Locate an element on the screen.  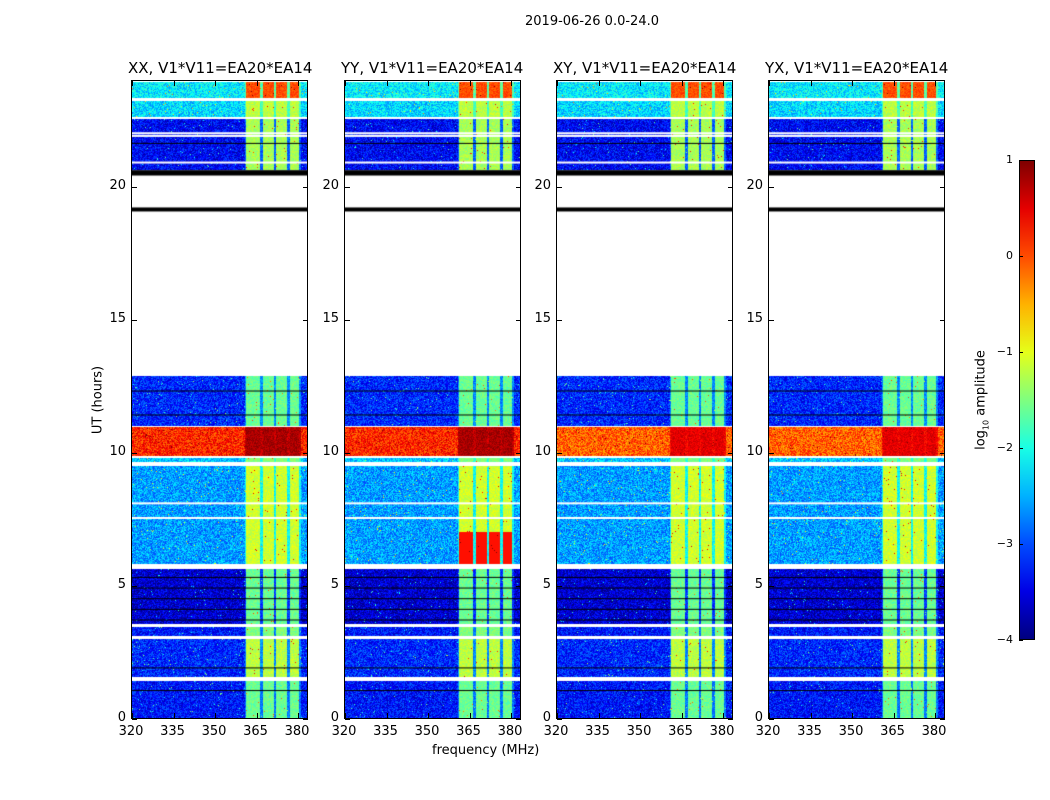
colorbar-label-log: log is located at coordinates (981, 440).